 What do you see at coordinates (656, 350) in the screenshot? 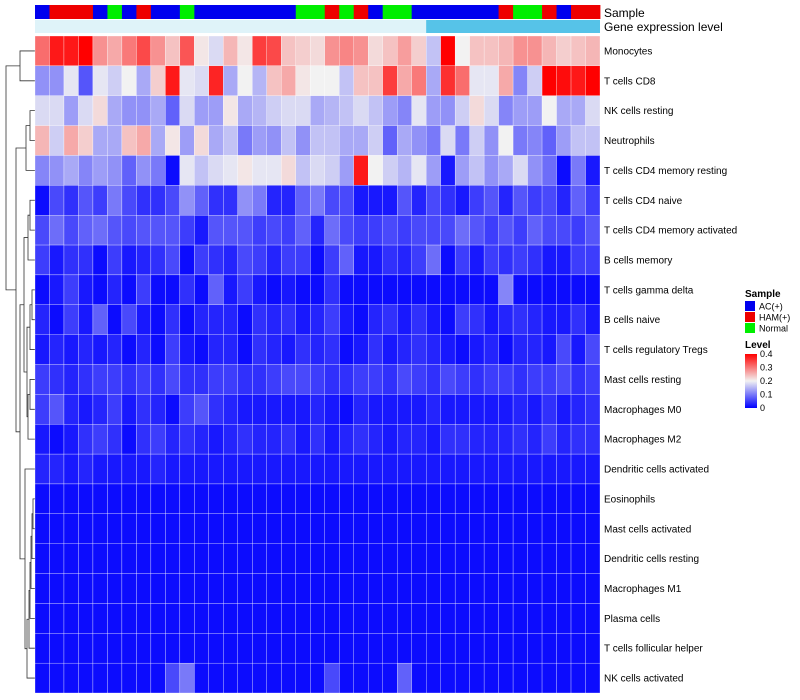
I see `row-label: T cells regulatory Tregs` at bounding box center [656, 350].